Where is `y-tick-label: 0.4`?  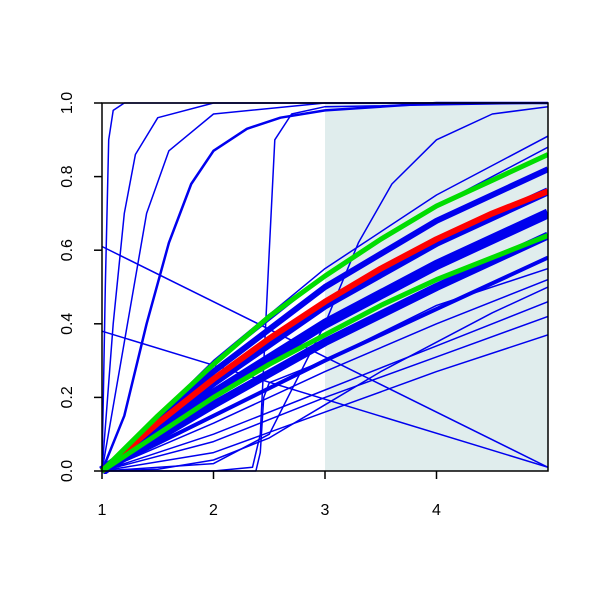 y-tick-label: 0.4 is located at coordinates (67, 324).